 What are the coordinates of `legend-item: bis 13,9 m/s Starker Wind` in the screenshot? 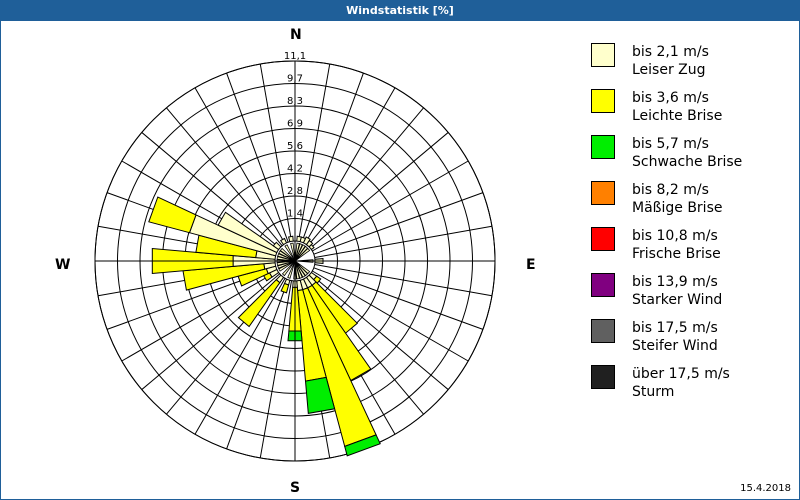 It's located at (689, 296).